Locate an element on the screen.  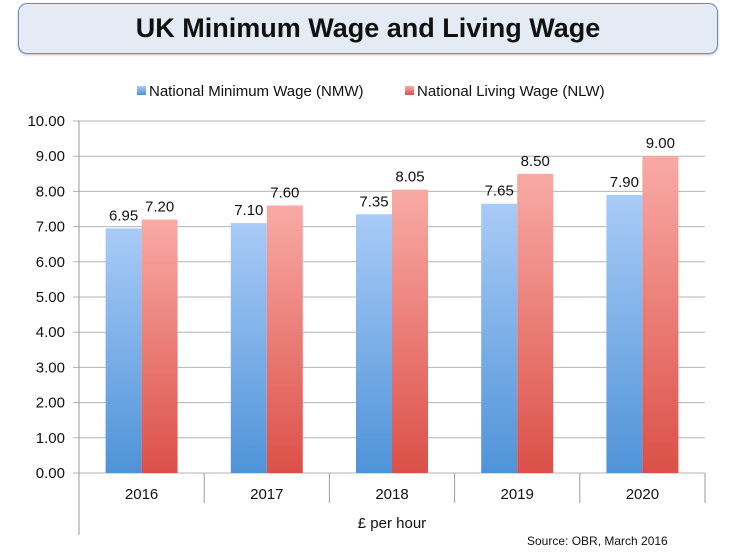
chart-title-box: UK Minimum Wage and Living Wage is located at coordinates (368, 28).